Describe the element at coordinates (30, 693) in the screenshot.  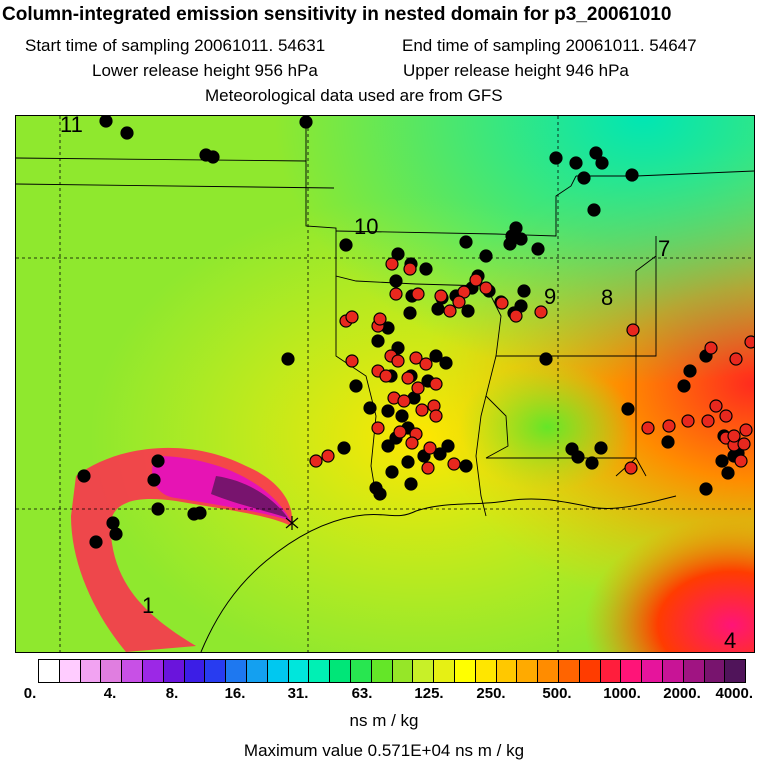
I see `colorbar-tick-label: 0.` at that location.